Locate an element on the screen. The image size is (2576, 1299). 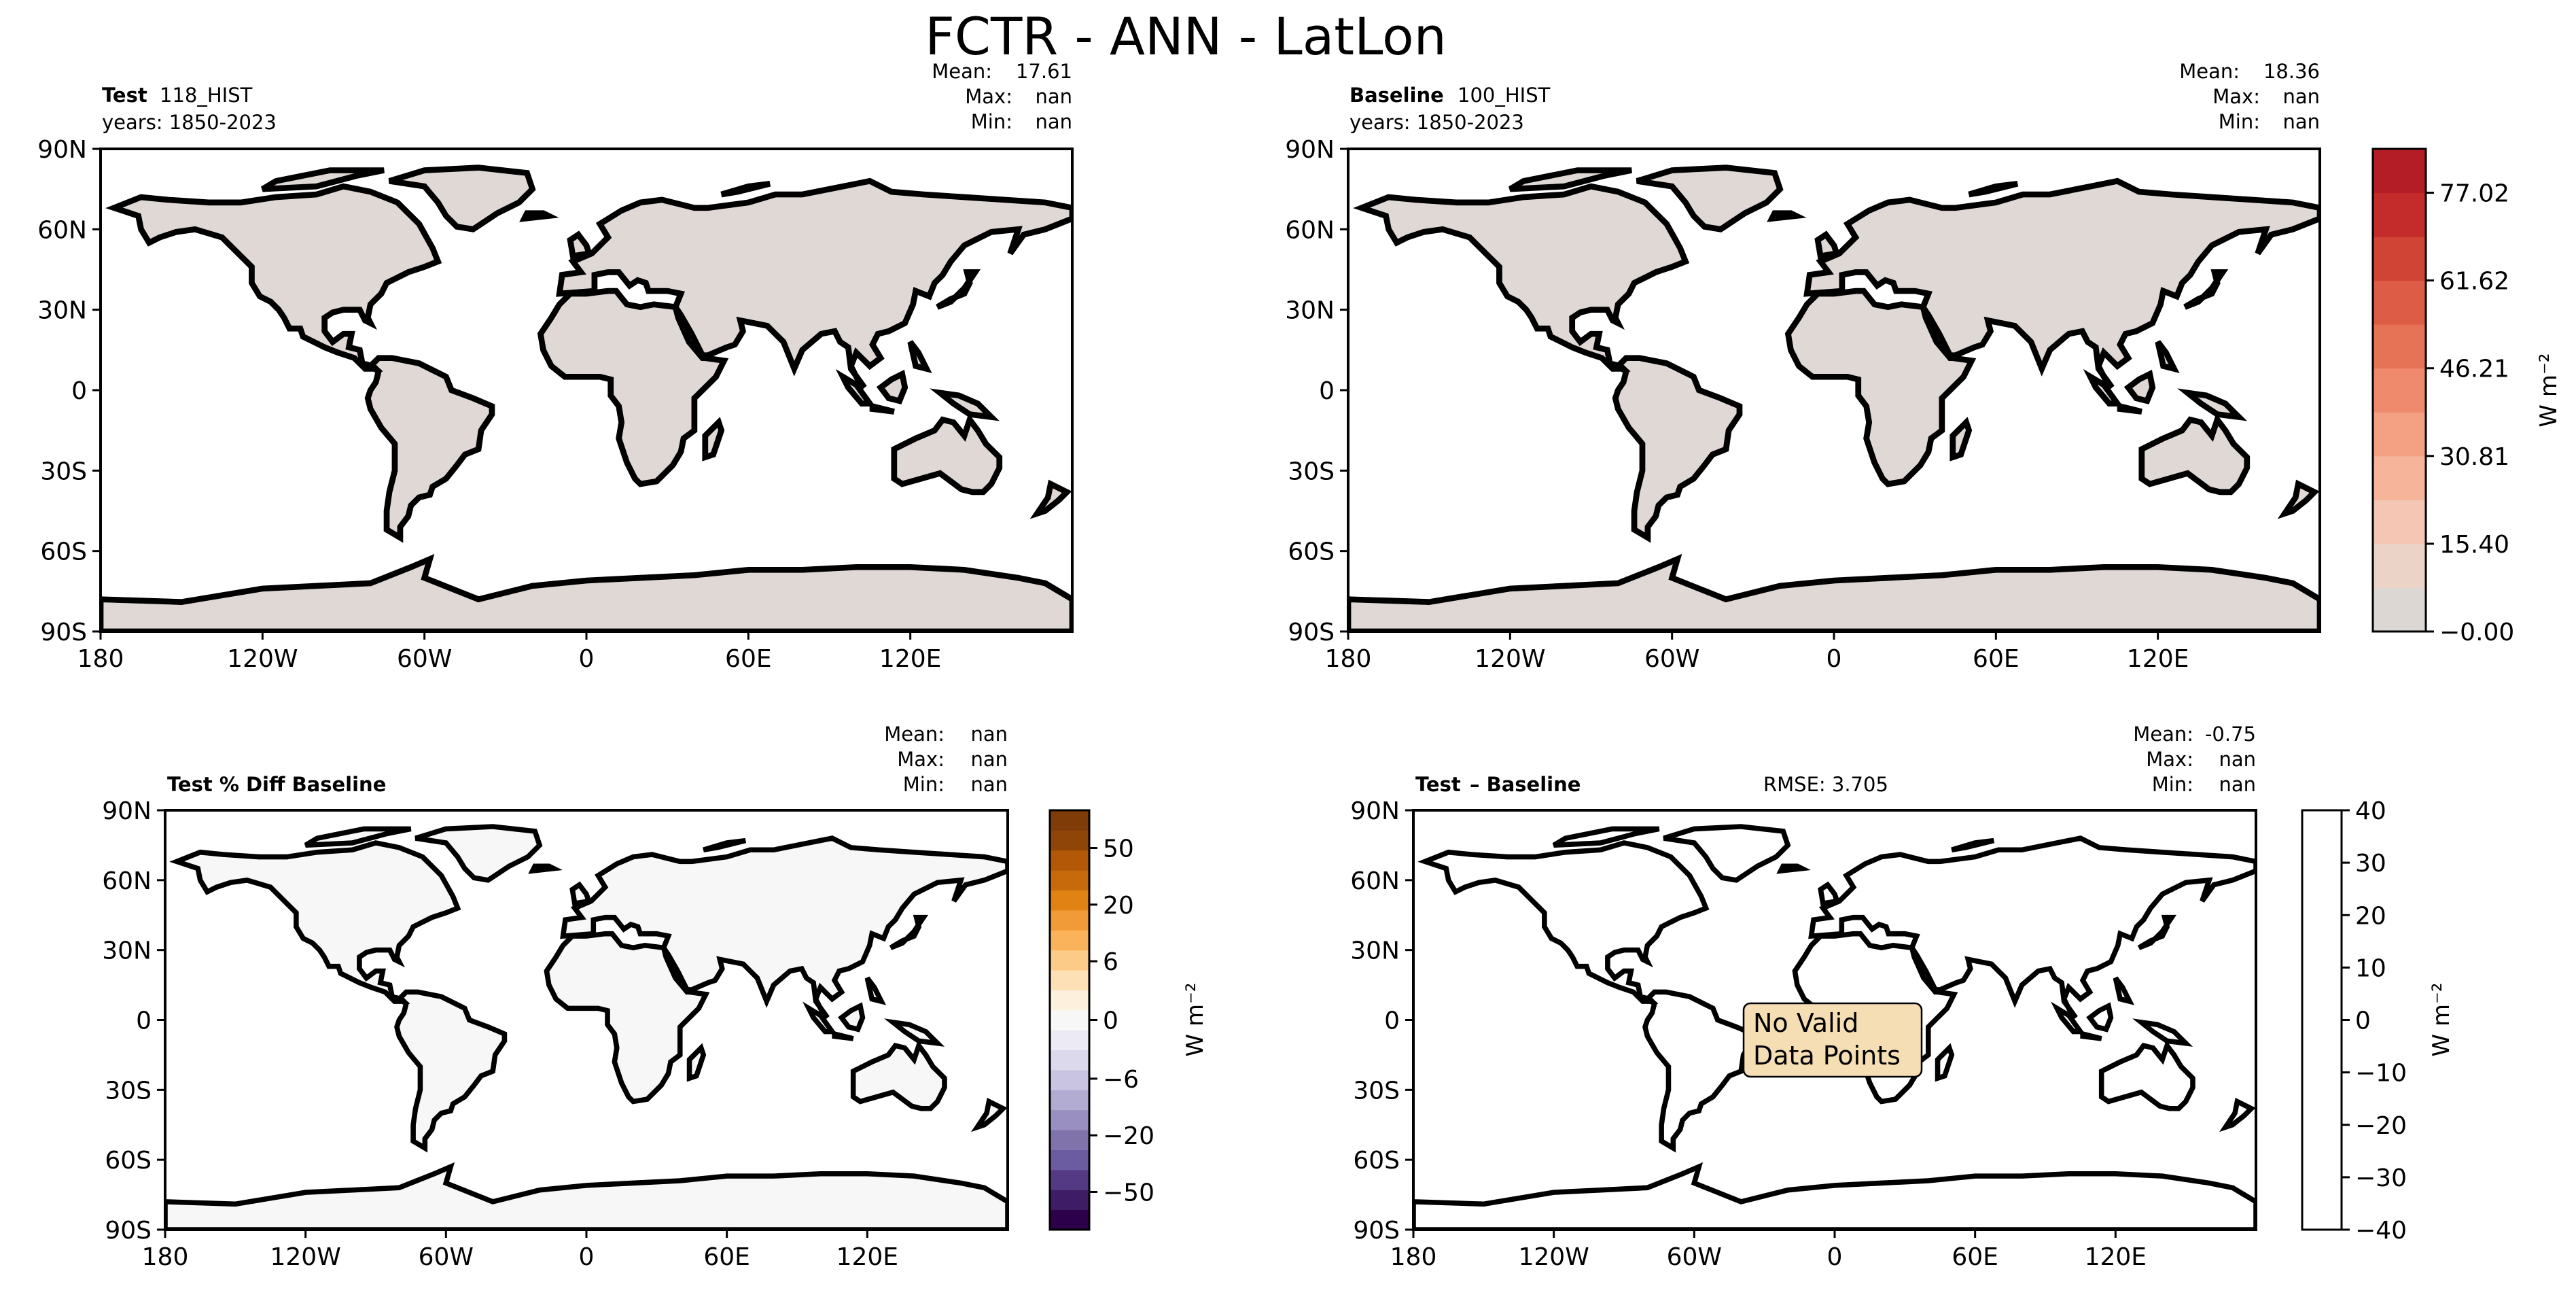
colorbar-main-tick-label: 77.02 is located at coordinates (2474, 194).